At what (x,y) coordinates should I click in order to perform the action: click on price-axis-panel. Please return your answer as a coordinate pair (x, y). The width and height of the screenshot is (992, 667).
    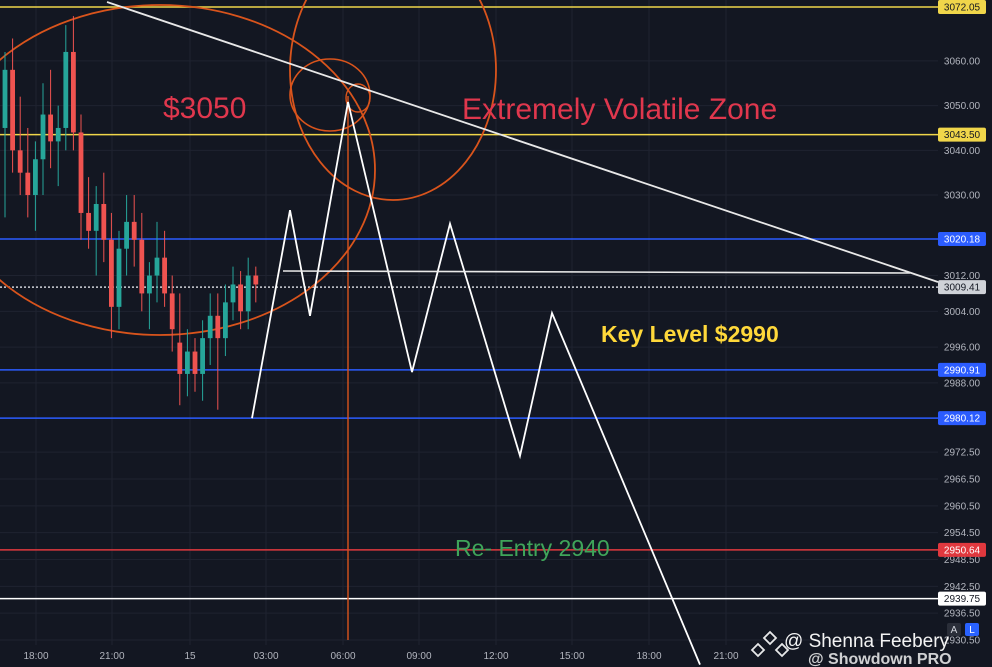
    Looking at the image, I should click on (965, 333).